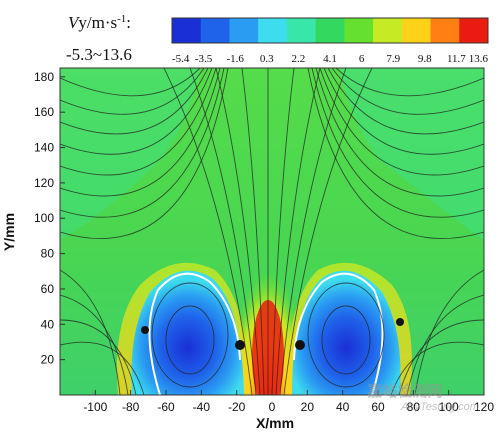  I want to click on y-tick-label: 100, so click(44, 218).